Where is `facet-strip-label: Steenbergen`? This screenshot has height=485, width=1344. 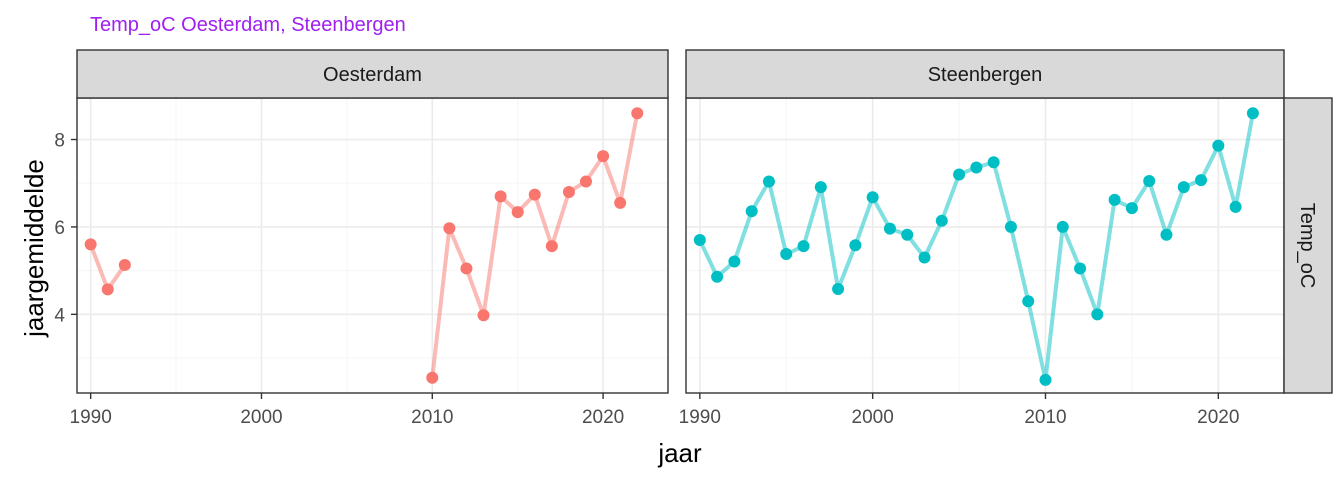 facet-strip-label: Steenbergen is located at coordinates (985, 75).